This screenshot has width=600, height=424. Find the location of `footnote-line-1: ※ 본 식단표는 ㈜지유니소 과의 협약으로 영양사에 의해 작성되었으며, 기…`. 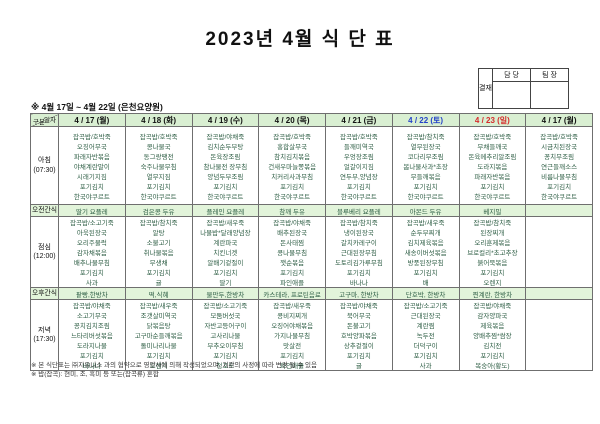

footnote-line-1: ※ 본 식단표는 ㈜지유니소 과의 협약으로 영양사에 의해 작성되었으며, 기… is located at coordinates (174, 365).